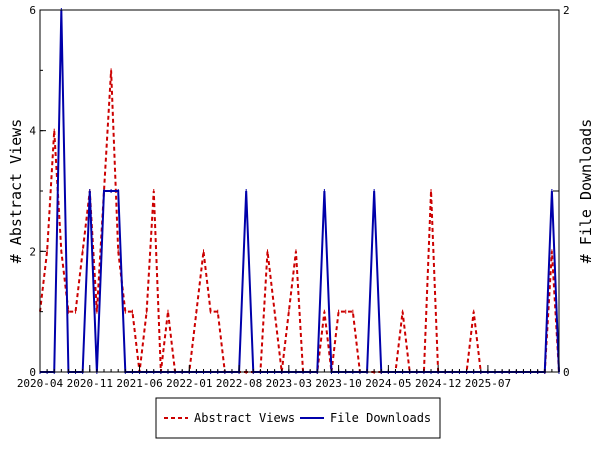 This screenshot has height=450, width=600. What do you see at coordinates (566, 372) in the screenshot?
I see `y-right-tick-label: 0` at bounding box center [566, 372].